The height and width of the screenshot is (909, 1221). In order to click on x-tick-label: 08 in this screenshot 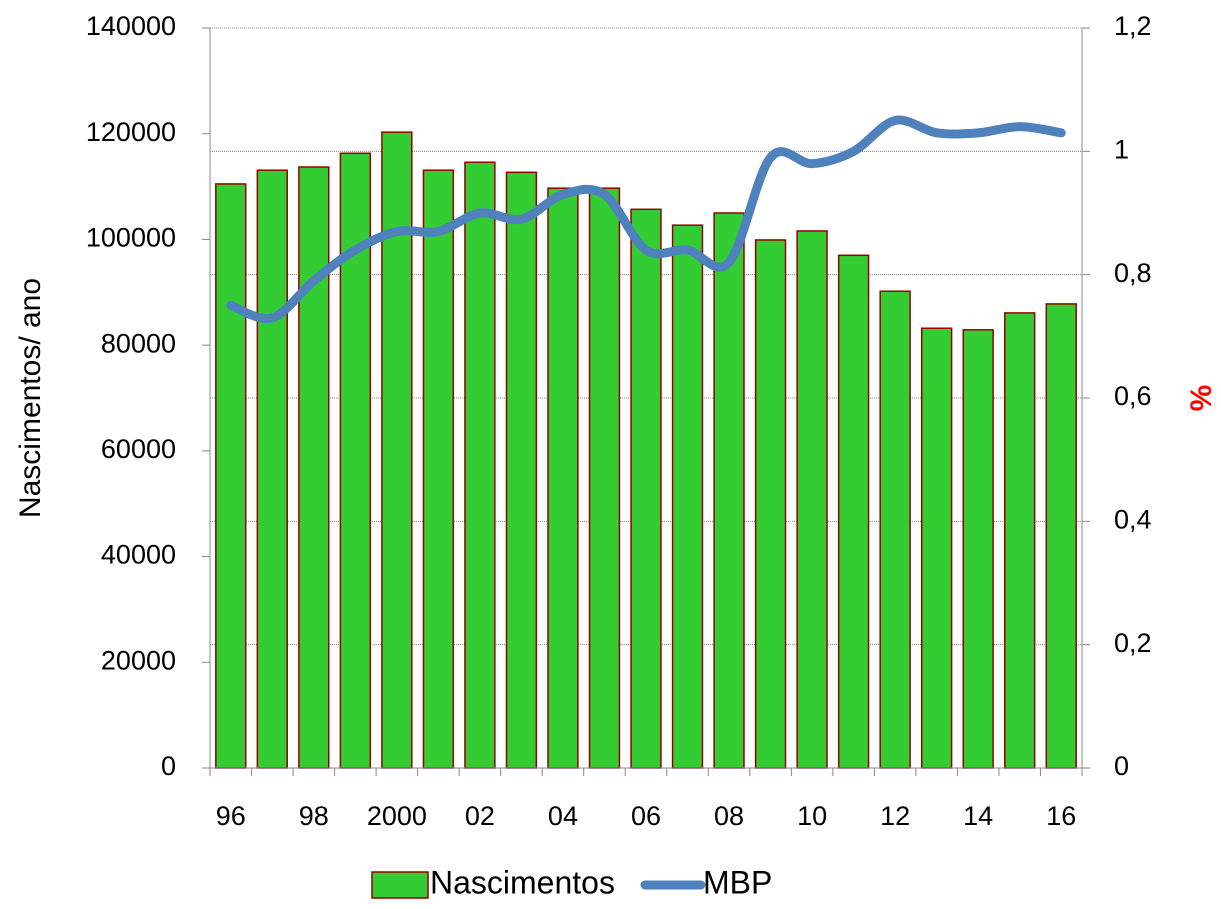, I will do `click(729, 816)`.